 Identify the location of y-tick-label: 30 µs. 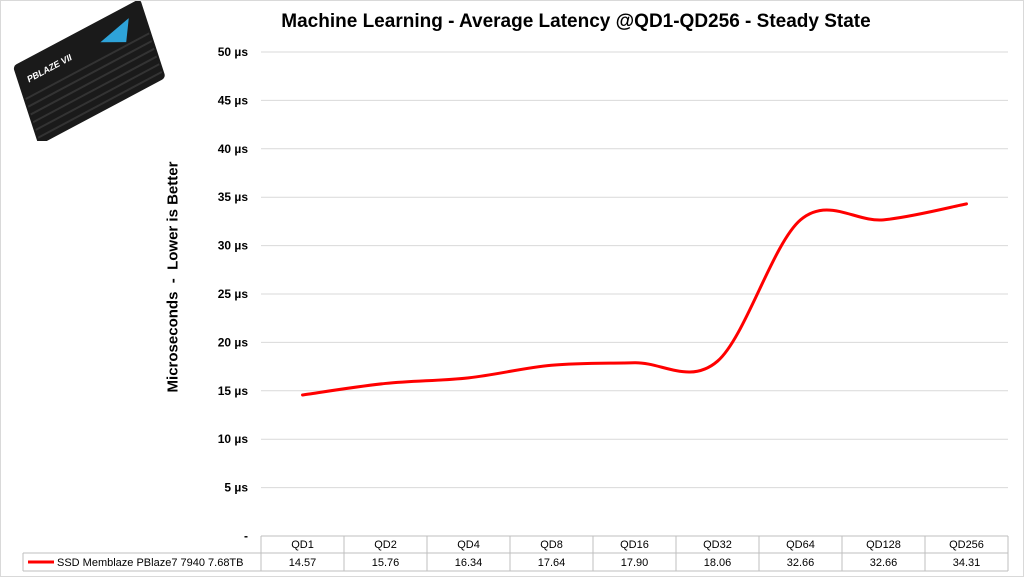
(233, 246).